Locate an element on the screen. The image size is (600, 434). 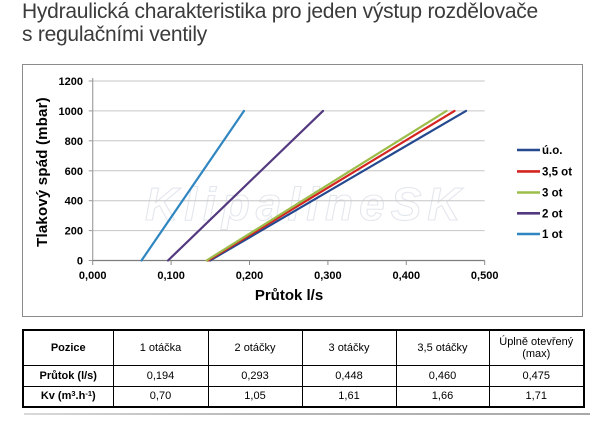
svg-text: 0,100 is located at coordinates (171, 276).